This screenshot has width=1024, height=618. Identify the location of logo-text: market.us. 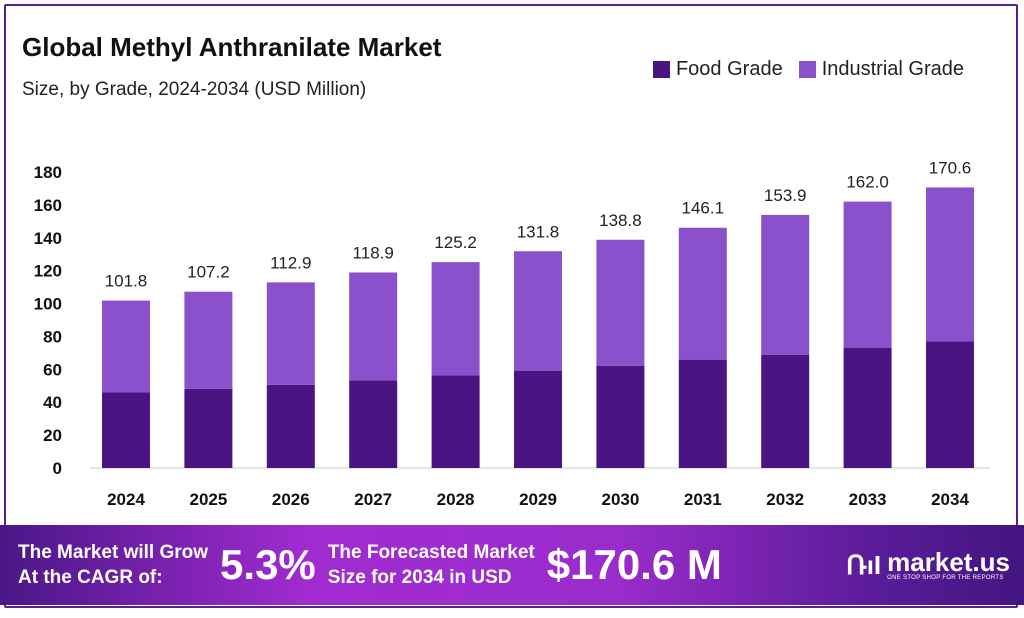
(948, 562).